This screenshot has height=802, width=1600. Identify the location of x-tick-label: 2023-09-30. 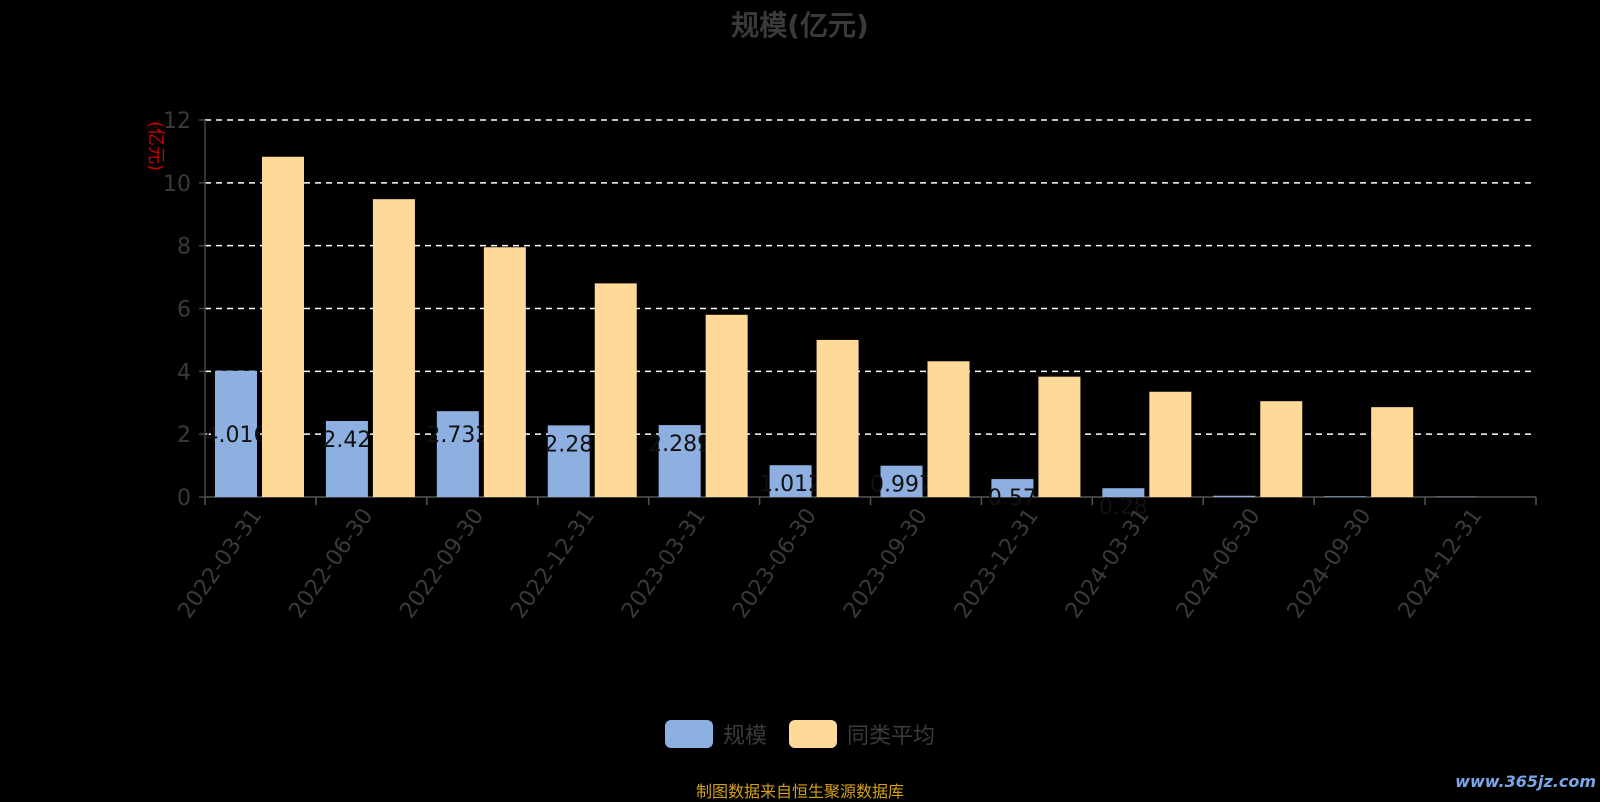
(886, 563).